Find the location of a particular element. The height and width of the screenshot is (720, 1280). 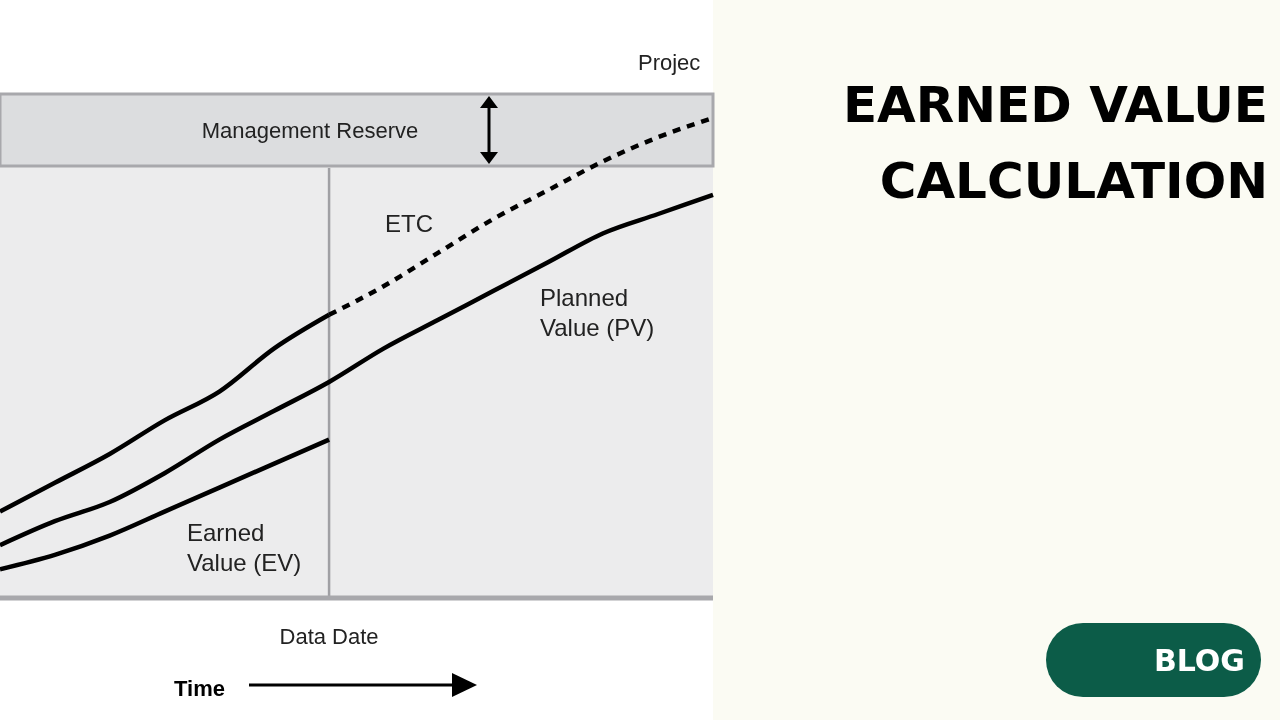

text: BLOG is located at coordinates (1199, 660).